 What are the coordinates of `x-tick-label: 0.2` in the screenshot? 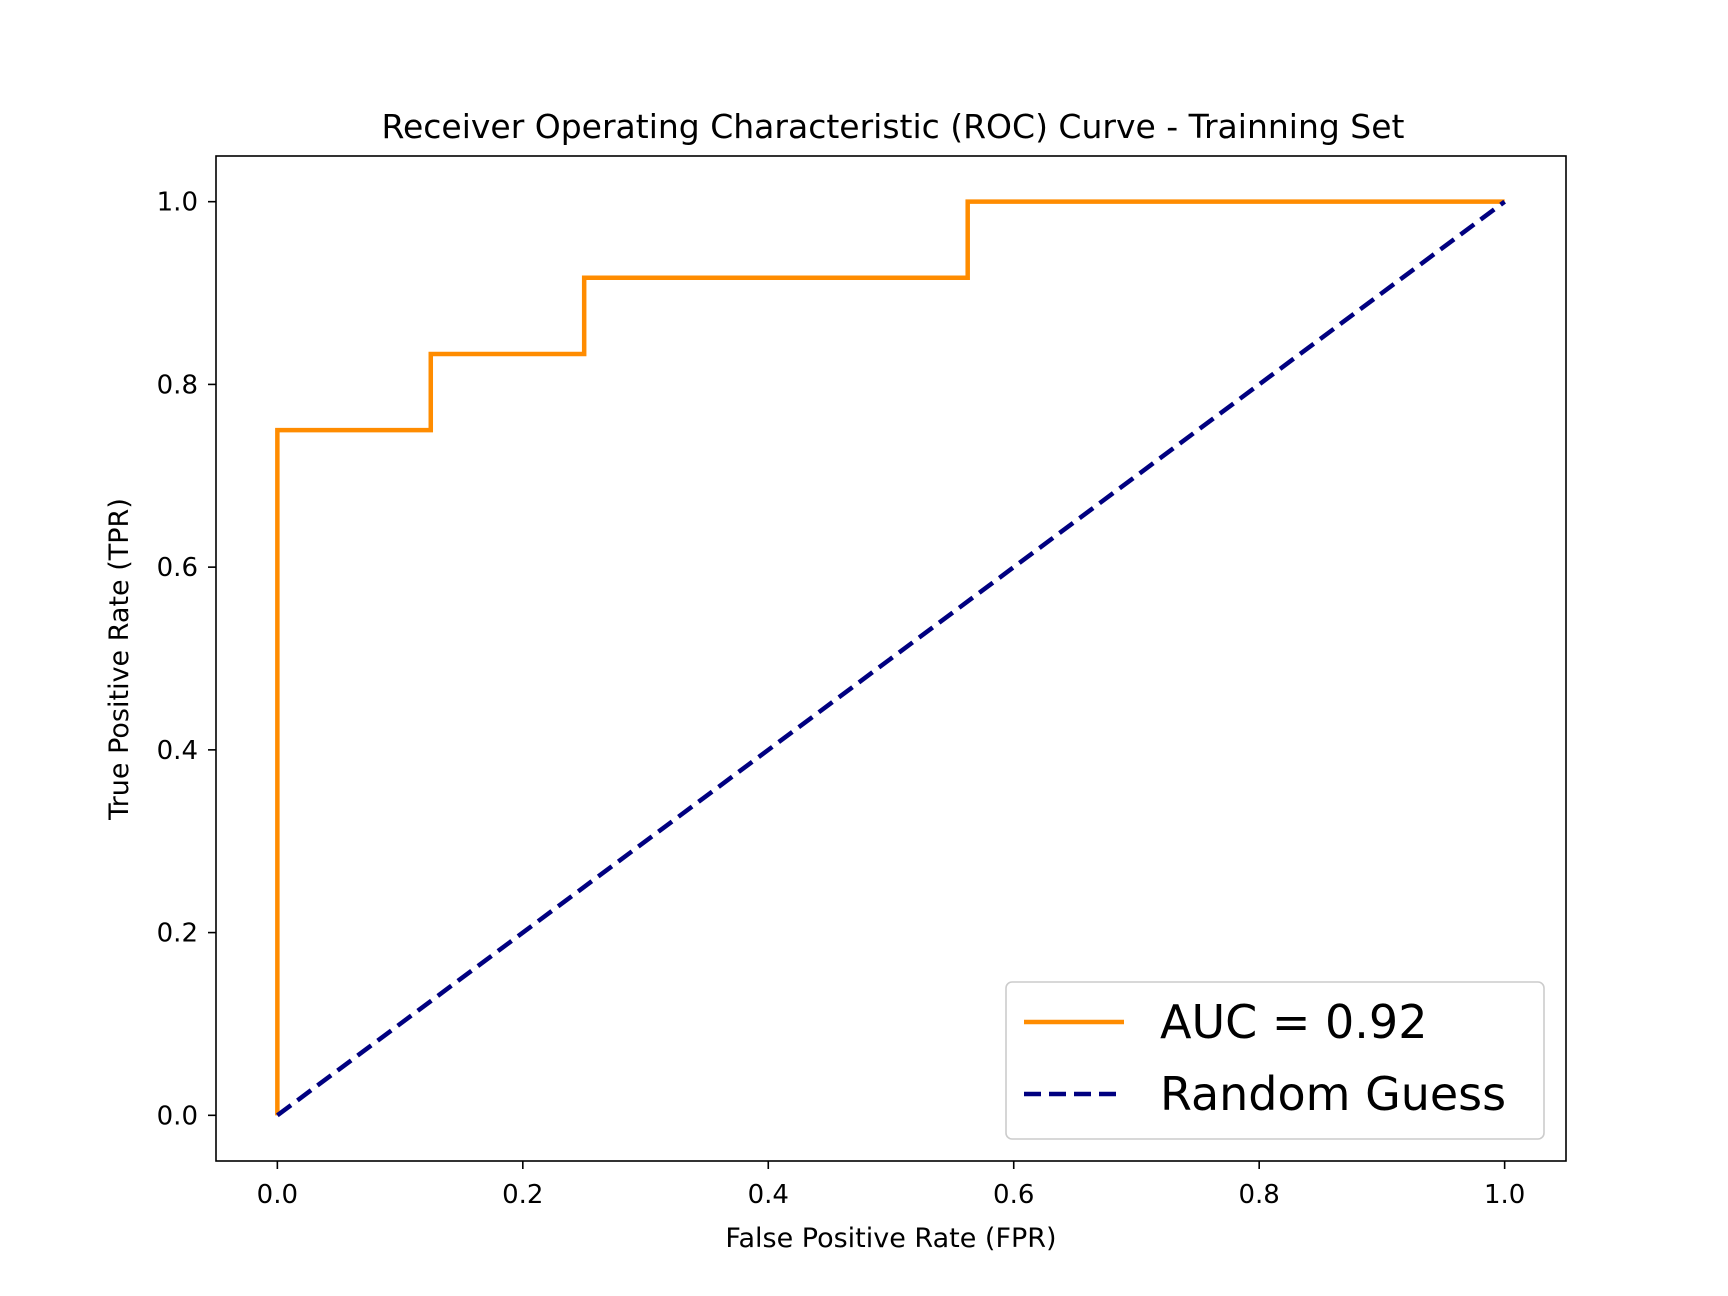 It's located at (522, 1195).